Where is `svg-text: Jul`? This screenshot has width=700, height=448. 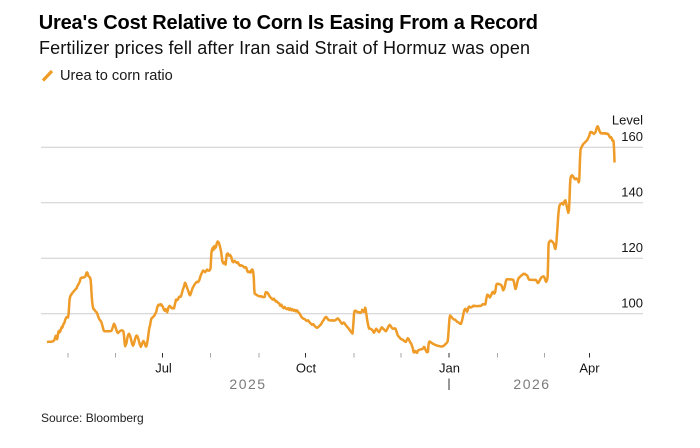
svg-text: Jul is located at coordinates (163, 368).